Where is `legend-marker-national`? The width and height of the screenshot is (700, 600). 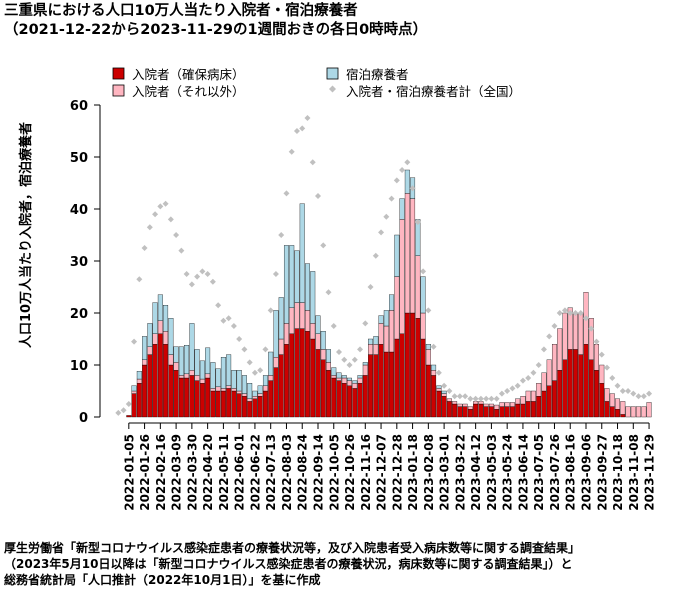 legend-marker-national is located at coordinates (332, 89).